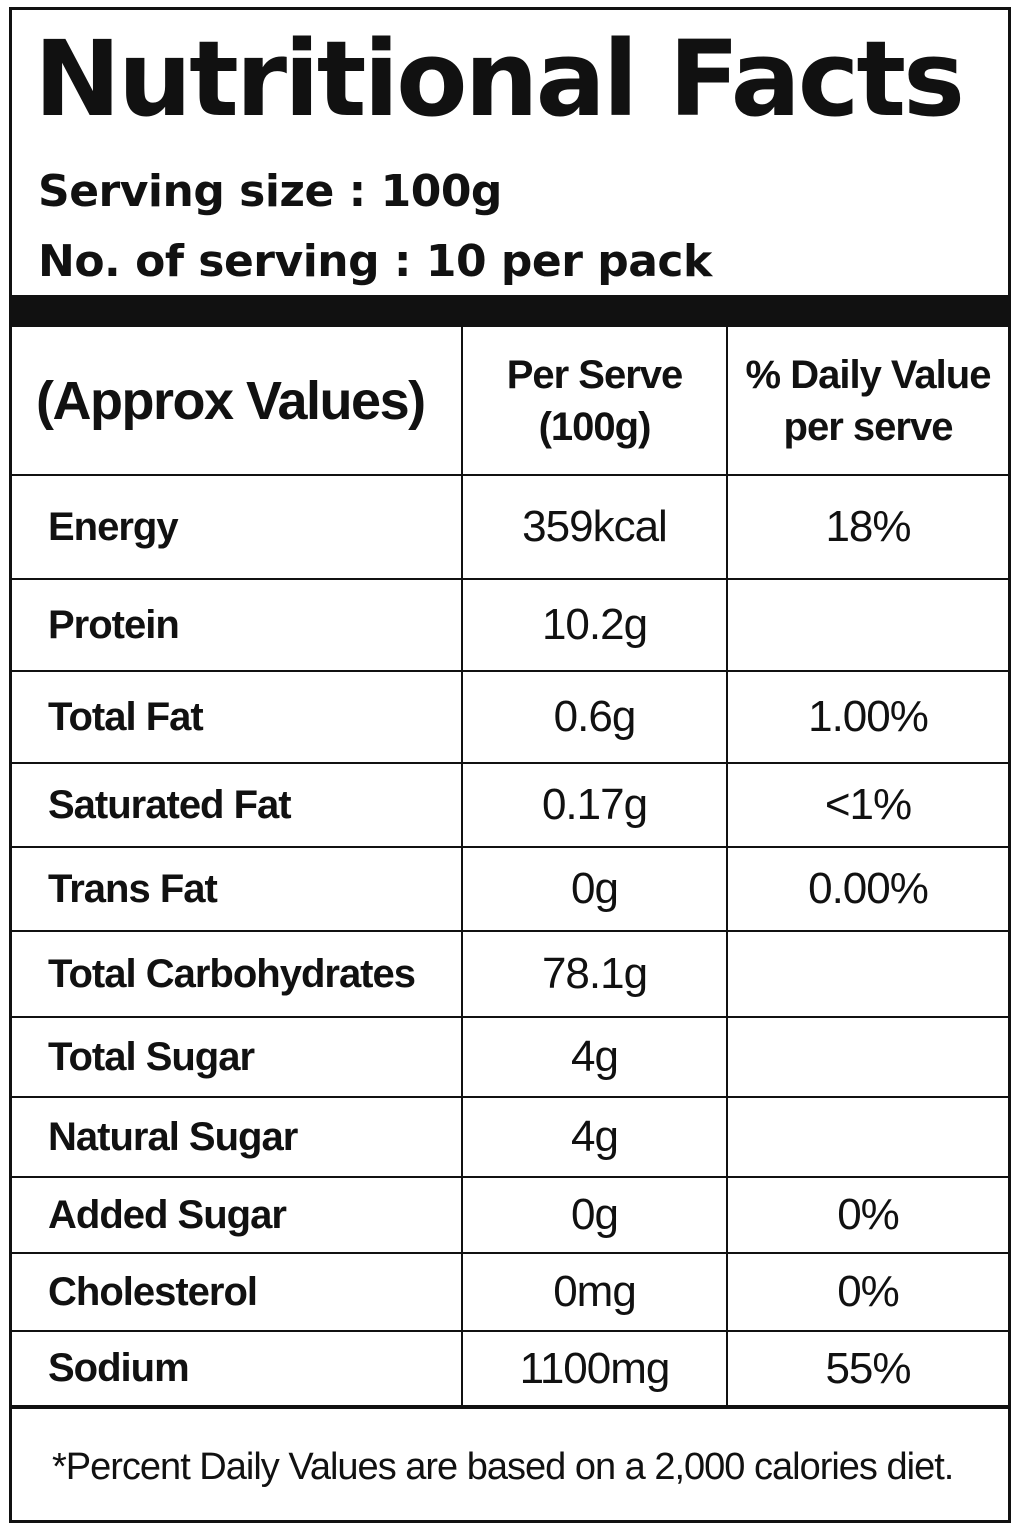 This screenshot has width=1023, height=1537. I want to click on nutrient-name: Sodium, so click(237, 1368).